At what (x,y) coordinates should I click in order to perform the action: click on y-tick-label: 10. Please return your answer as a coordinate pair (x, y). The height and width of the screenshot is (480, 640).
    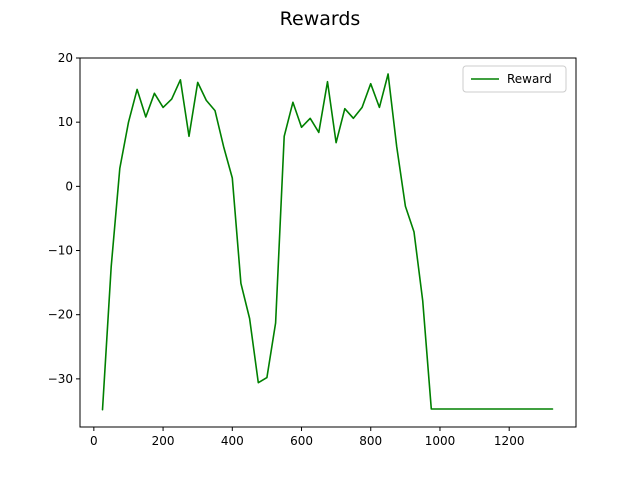
    Looking at the image, I should click on (65, 122).